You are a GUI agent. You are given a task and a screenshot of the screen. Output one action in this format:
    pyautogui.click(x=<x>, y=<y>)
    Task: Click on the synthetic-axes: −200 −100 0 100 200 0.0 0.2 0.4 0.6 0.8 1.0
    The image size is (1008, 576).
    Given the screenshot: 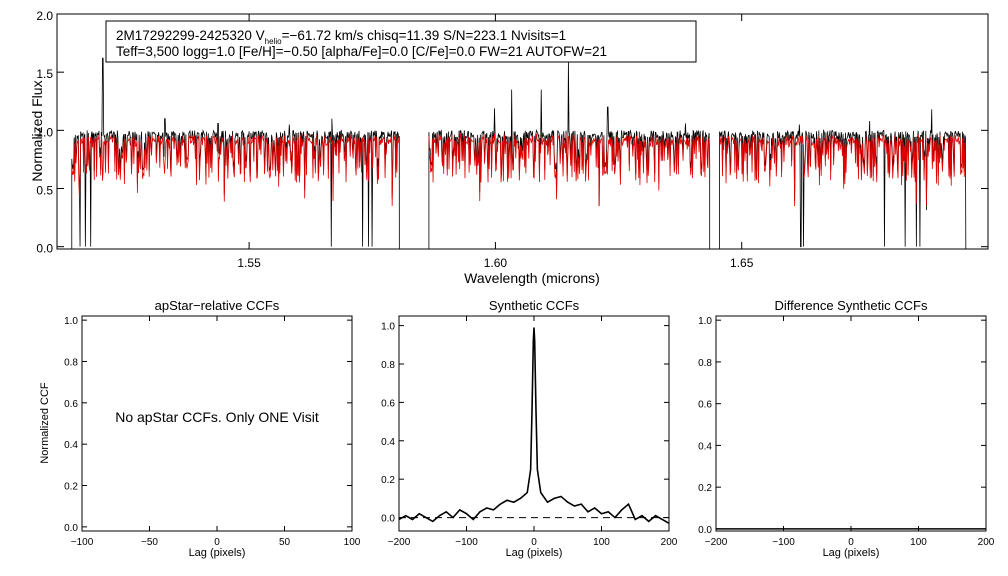 What is the action you would take?
    pyautogui.click(x=529, y=432)
    